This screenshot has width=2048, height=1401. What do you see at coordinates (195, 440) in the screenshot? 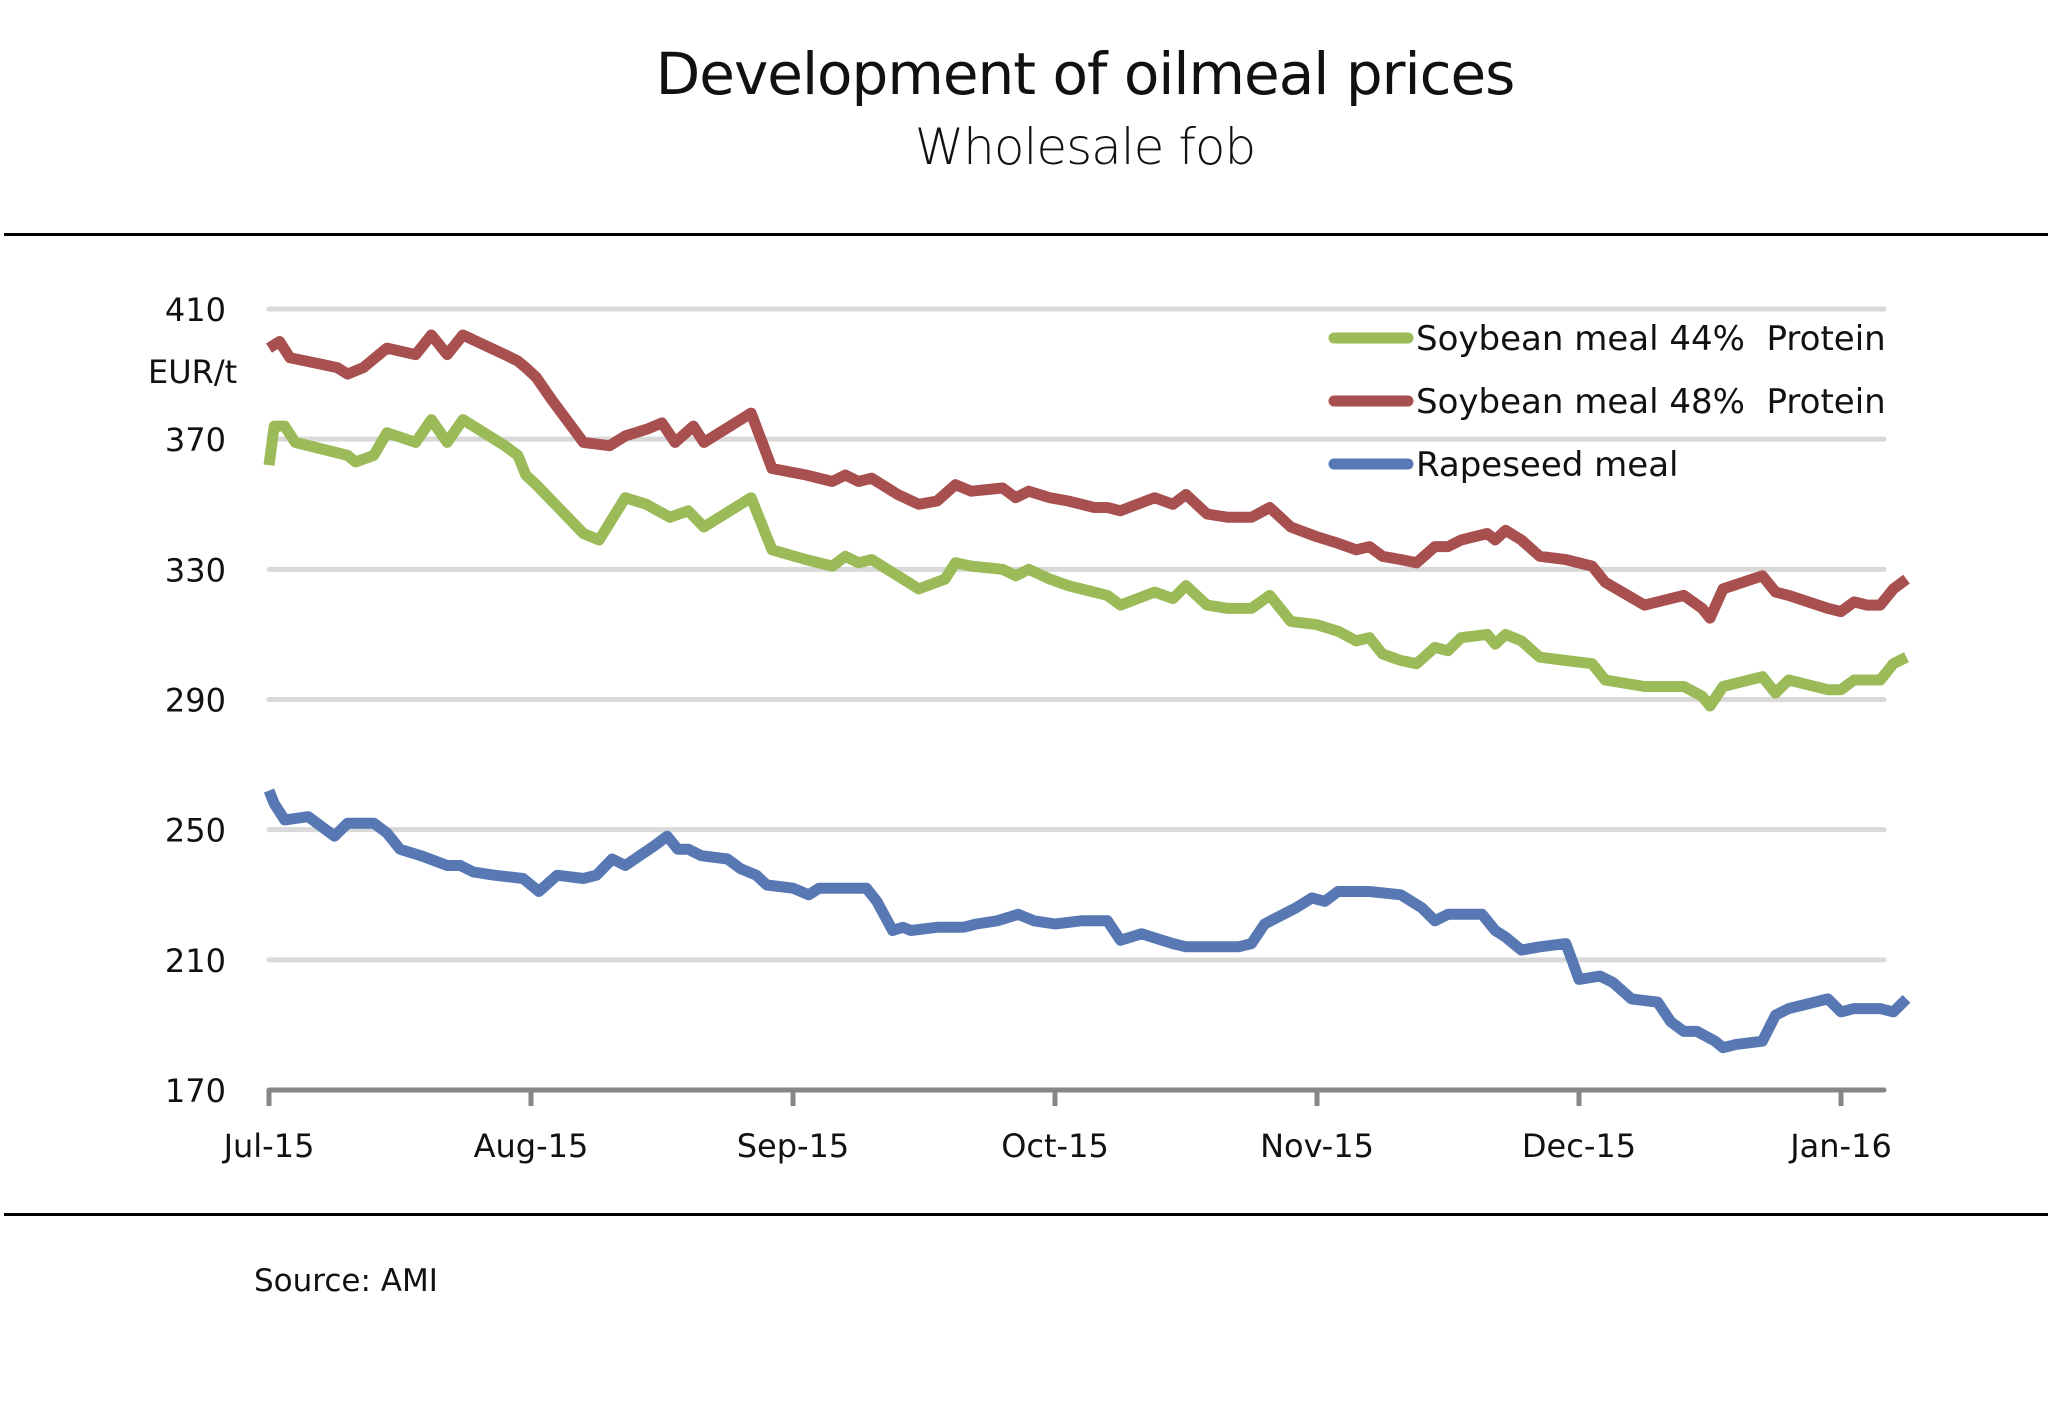
I see `y-tick-label-370: 370` at bounding box center [195, 440].